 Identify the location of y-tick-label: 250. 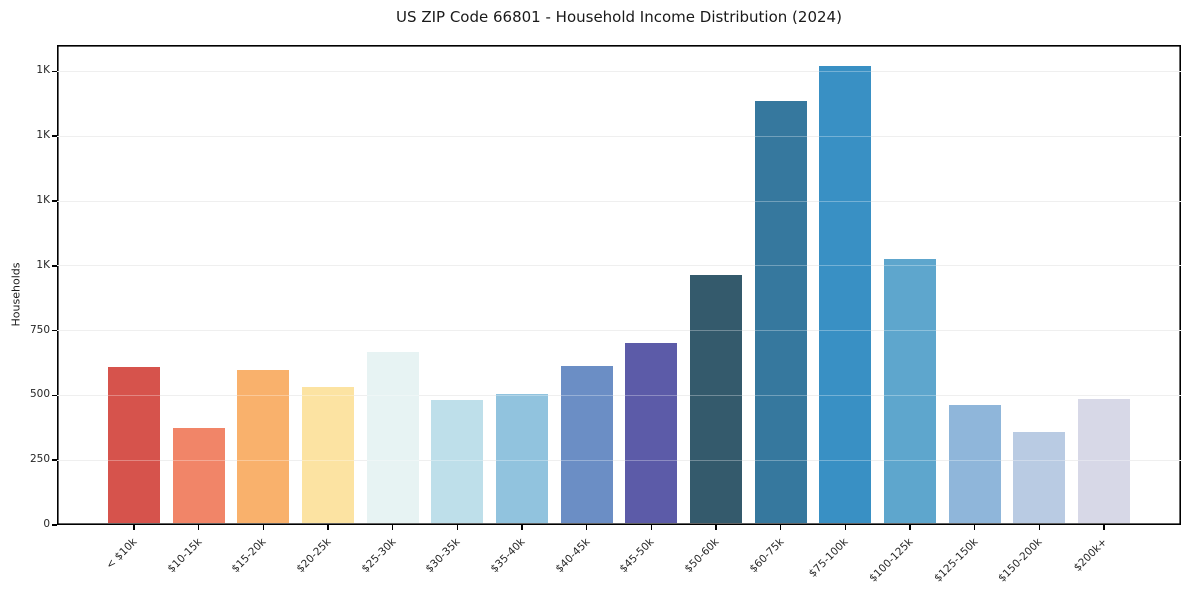
(39, 459).